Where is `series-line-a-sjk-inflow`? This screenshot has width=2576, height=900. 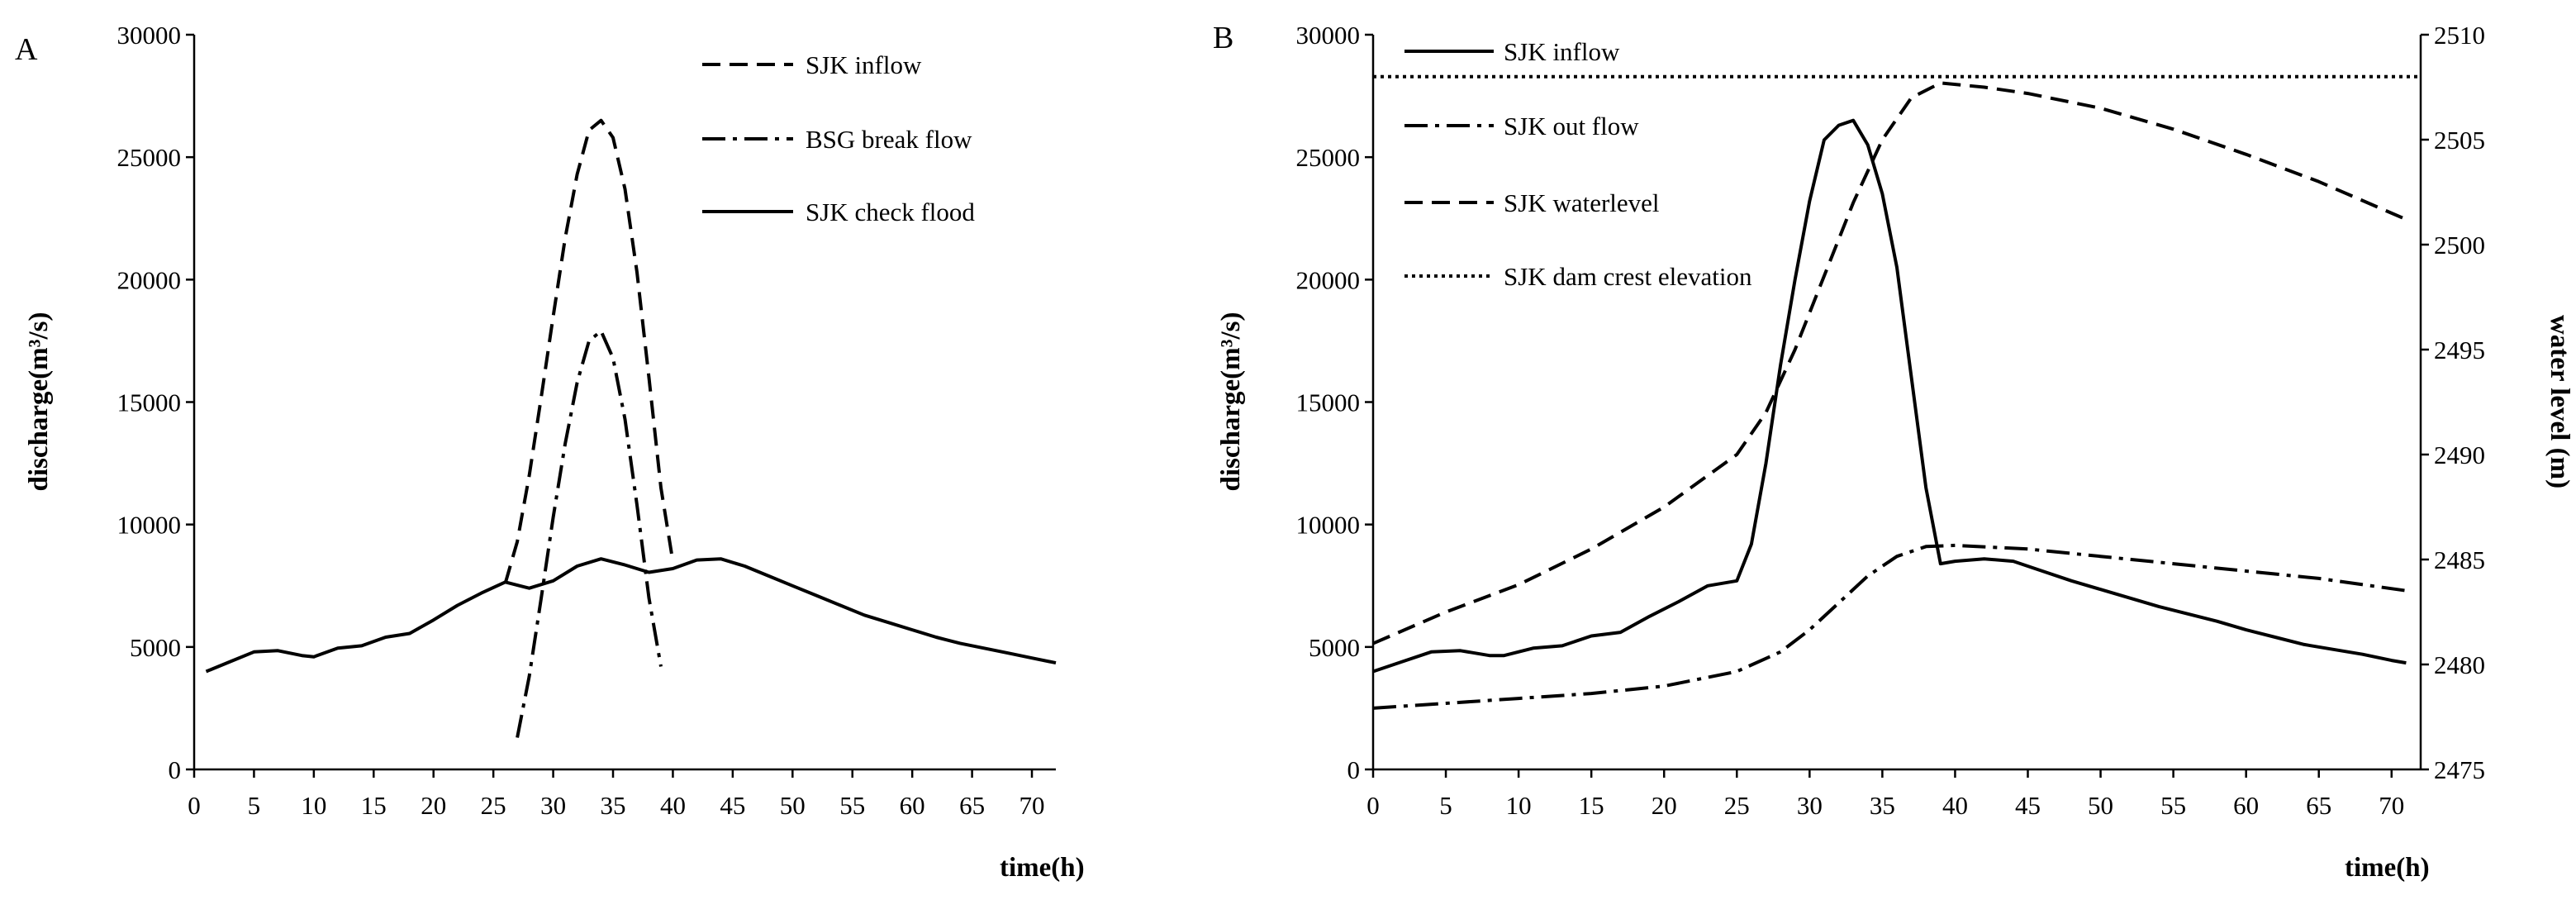 series-line-a-sjk-inflow is located at coordinates (589, 351).